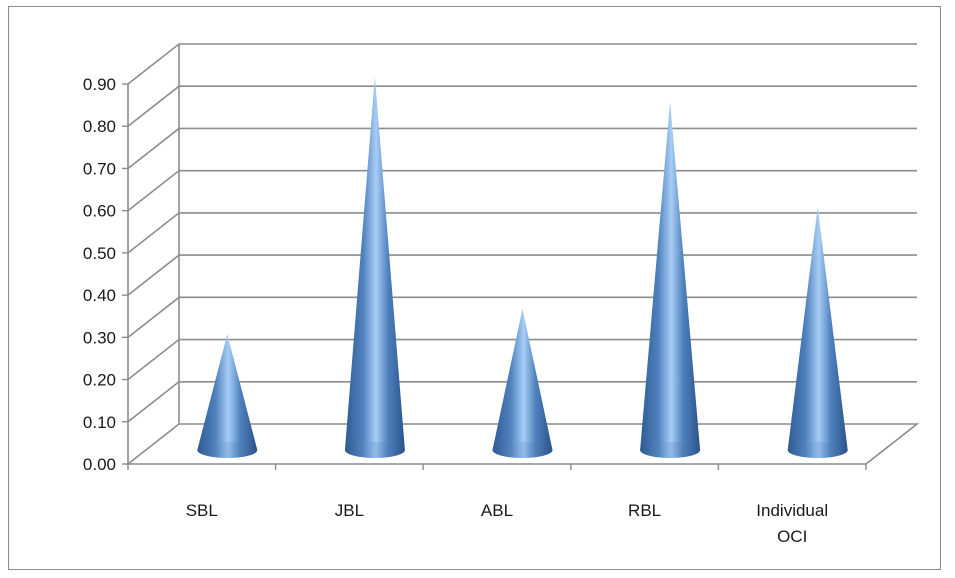 This screenshot has height=578, width=955. I want to click on y-tick-label: 0.70, so click(99, 168).